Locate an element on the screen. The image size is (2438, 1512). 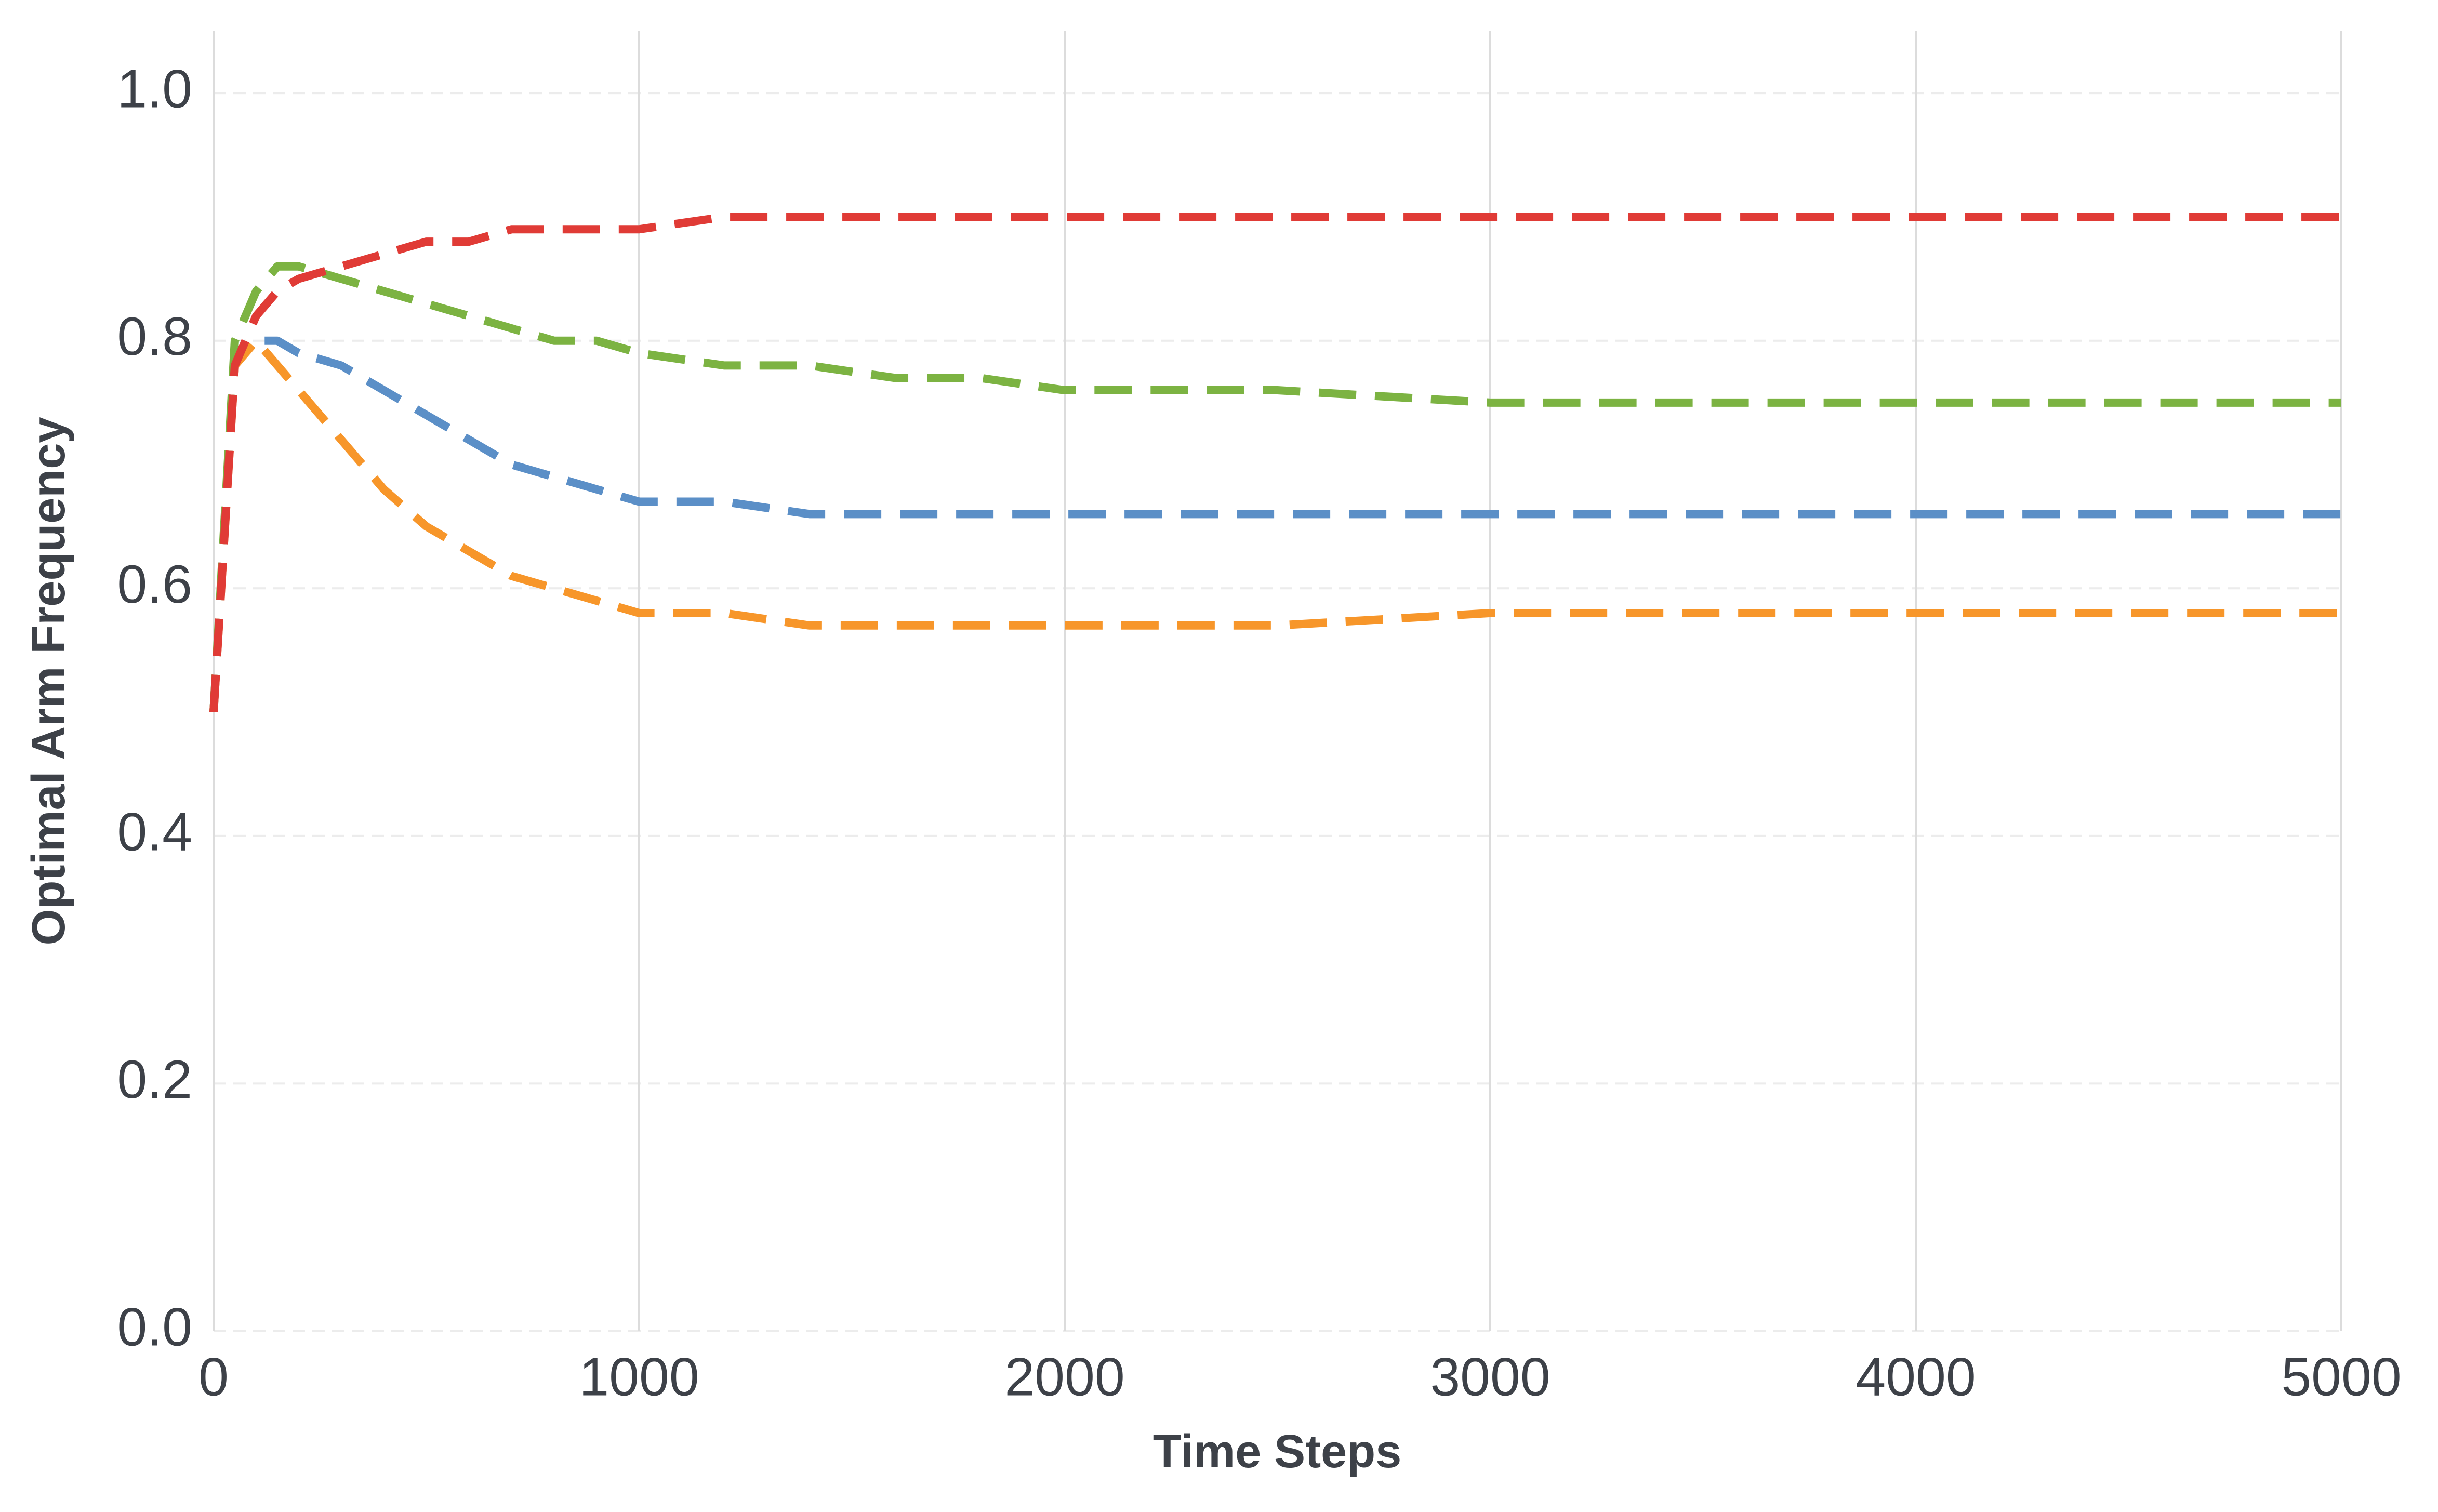
x-tick-label: 0 is located at coordinates (214, 1377).